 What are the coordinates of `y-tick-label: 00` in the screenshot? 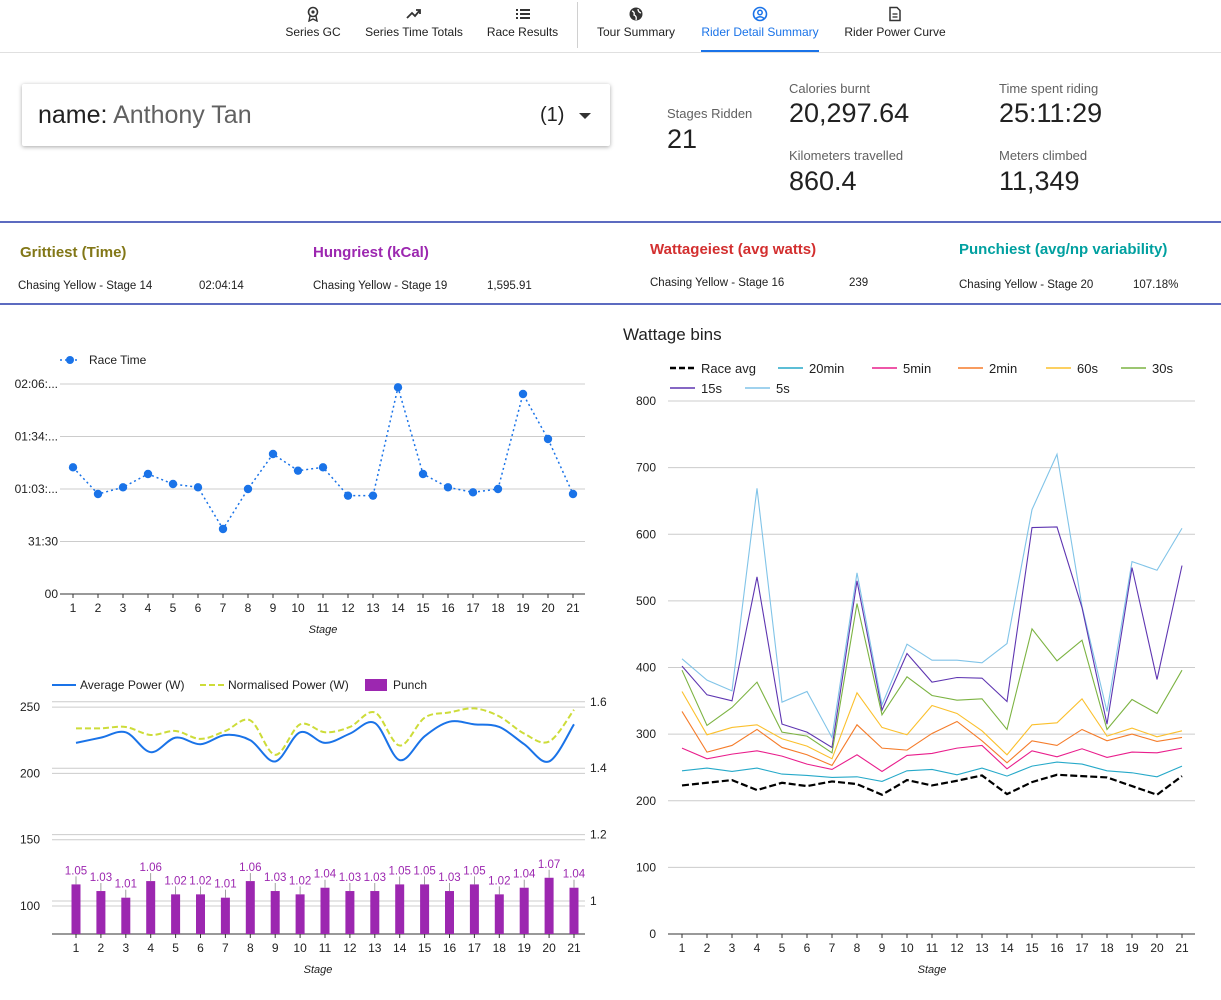 It's located at (52, 594).